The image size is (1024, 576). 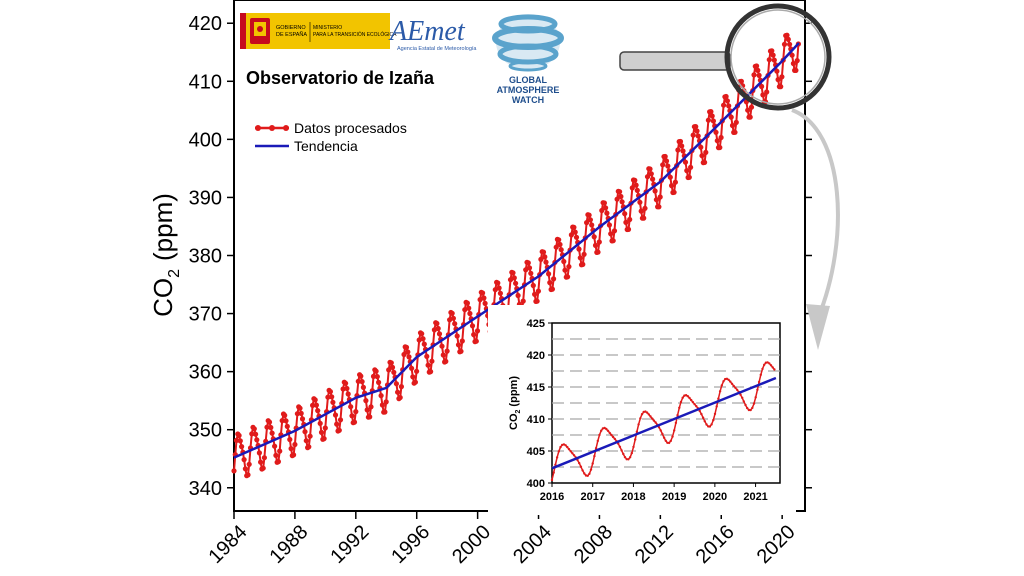 What do you see at coordinates (327, 28) in the screenshot?
I see `ministry-line1: MINISTERIO` at bounding box center [327, 28].